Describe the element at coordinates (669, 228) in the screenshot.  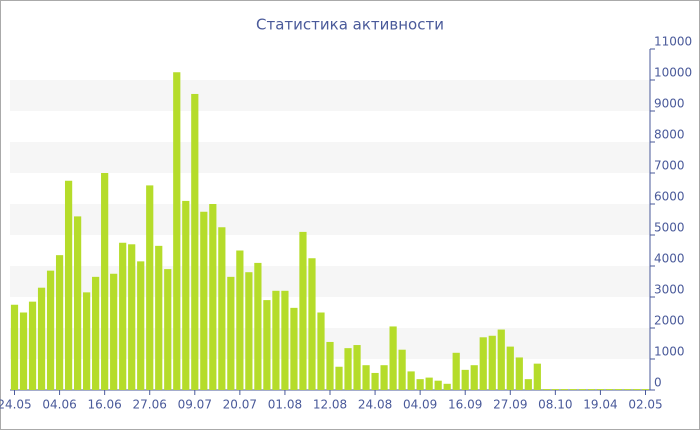
I see `y-tick-label: 5000` at that location.